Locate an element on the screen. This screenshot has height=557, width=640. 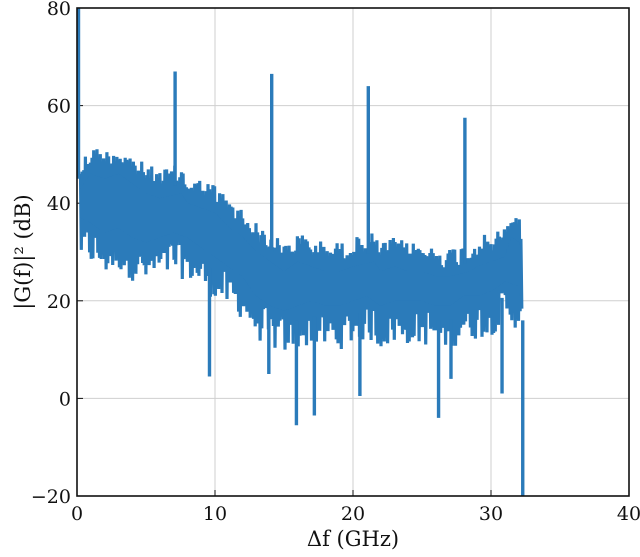
y-tick-label: 0 is located at coordinates (65, 399).